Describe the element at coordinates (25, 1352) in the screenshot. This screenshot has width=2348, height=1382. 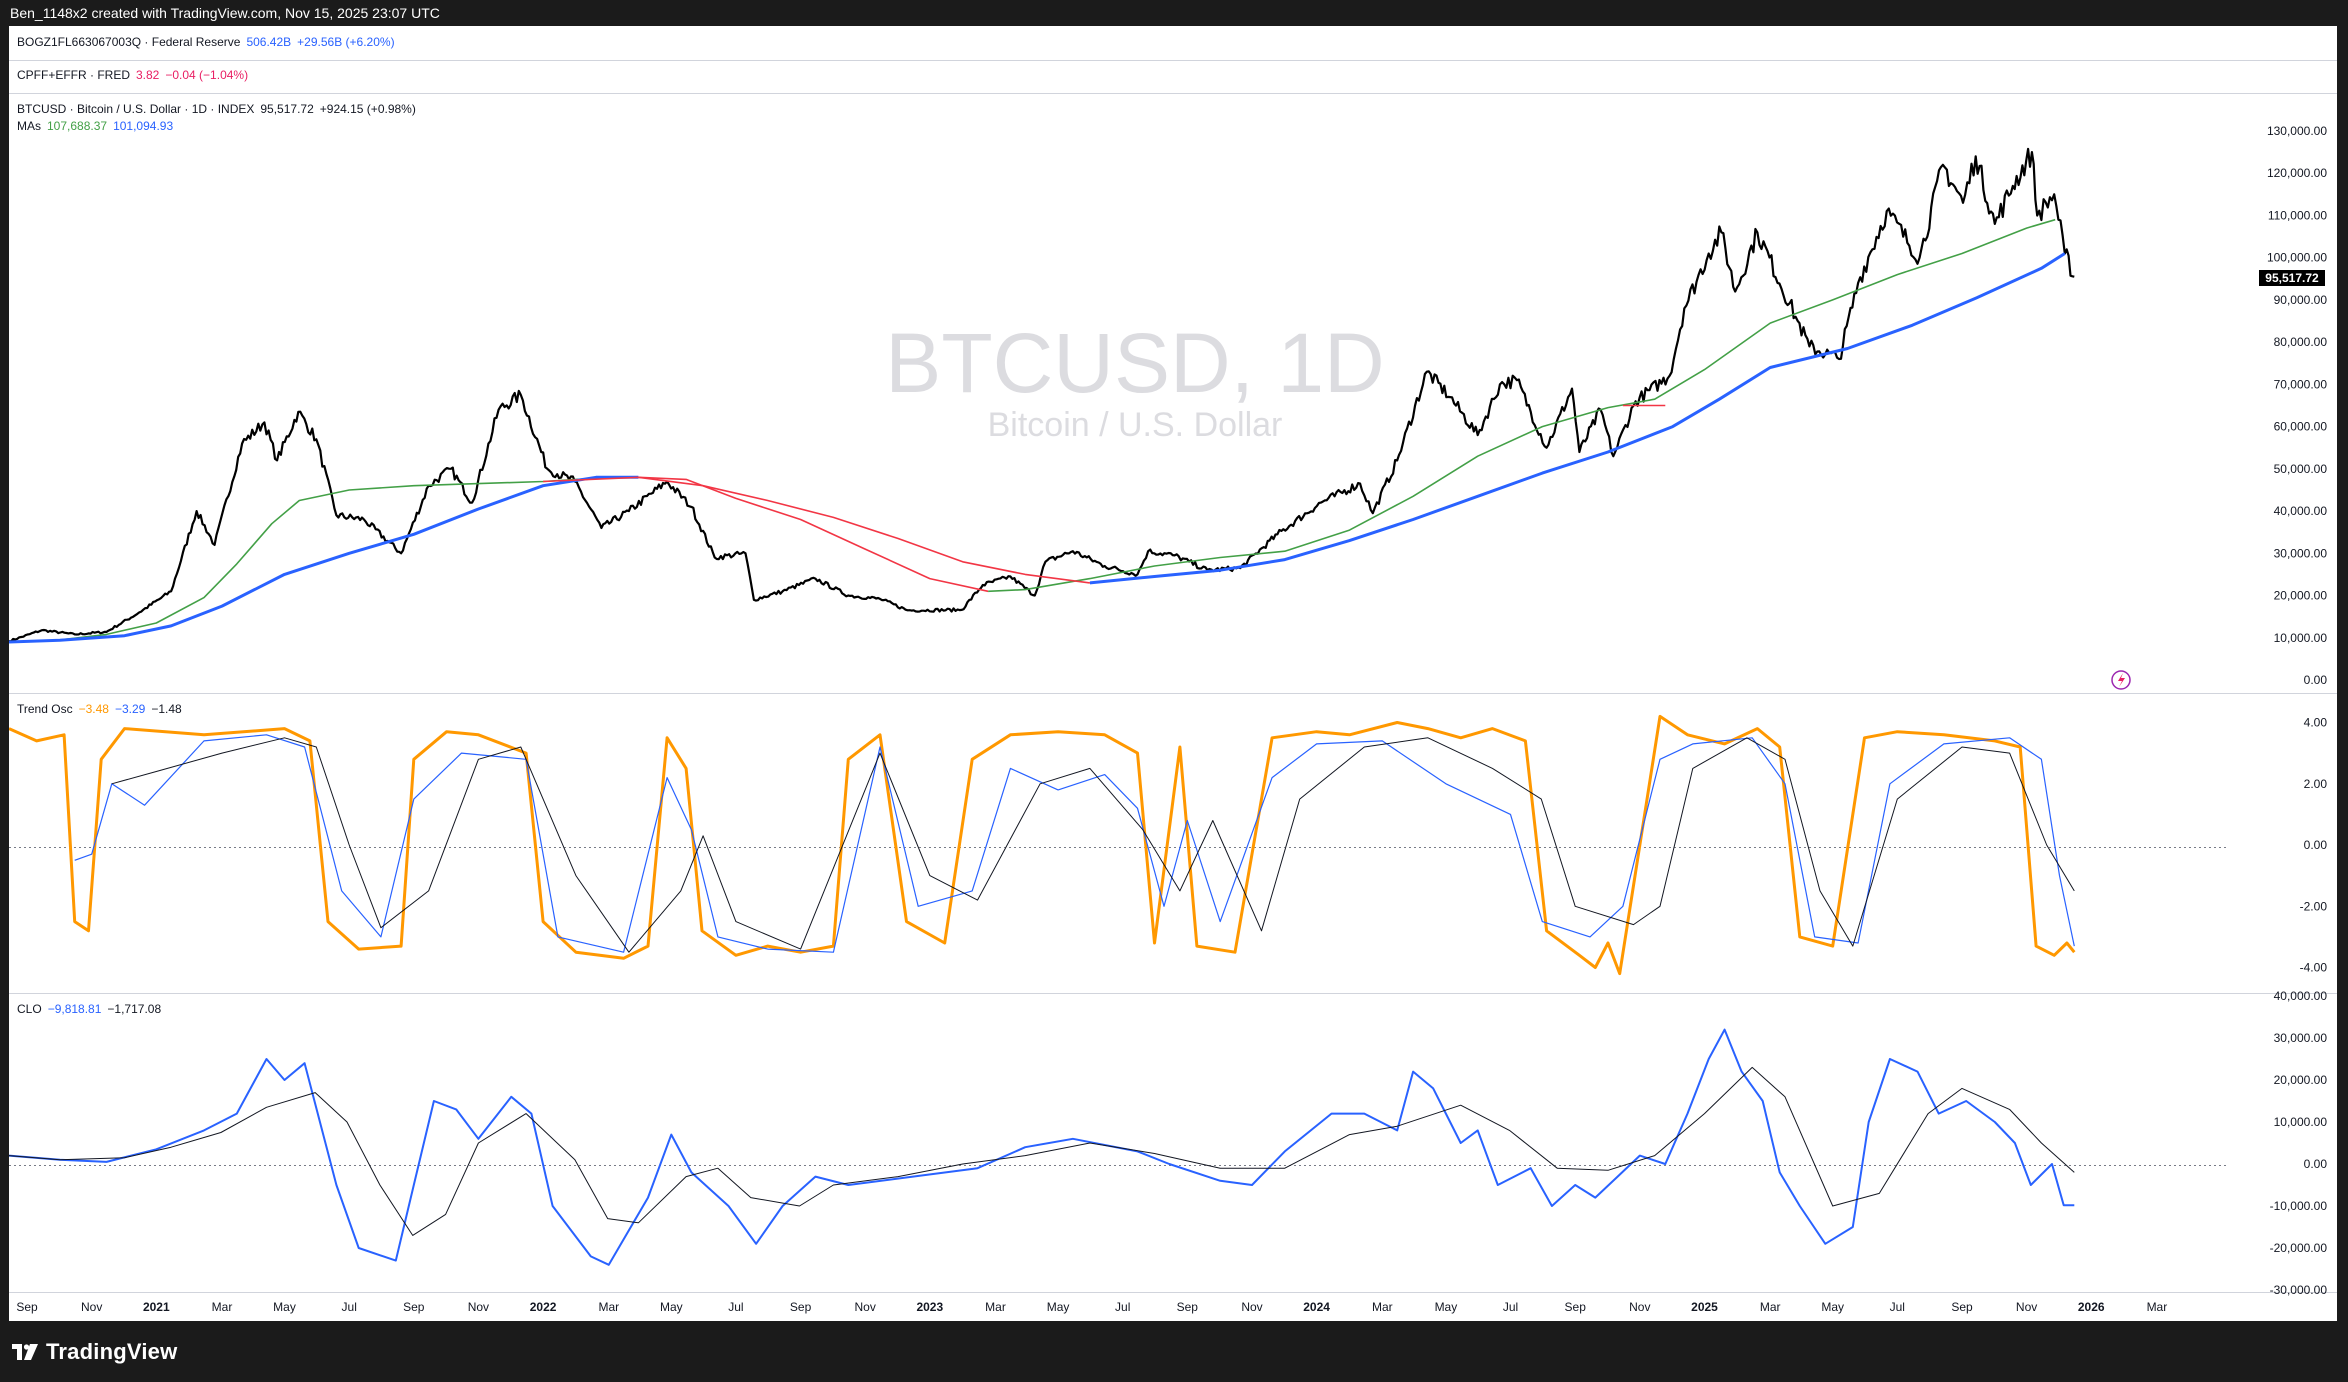
I see `tradingview-logo-icon` at that location.